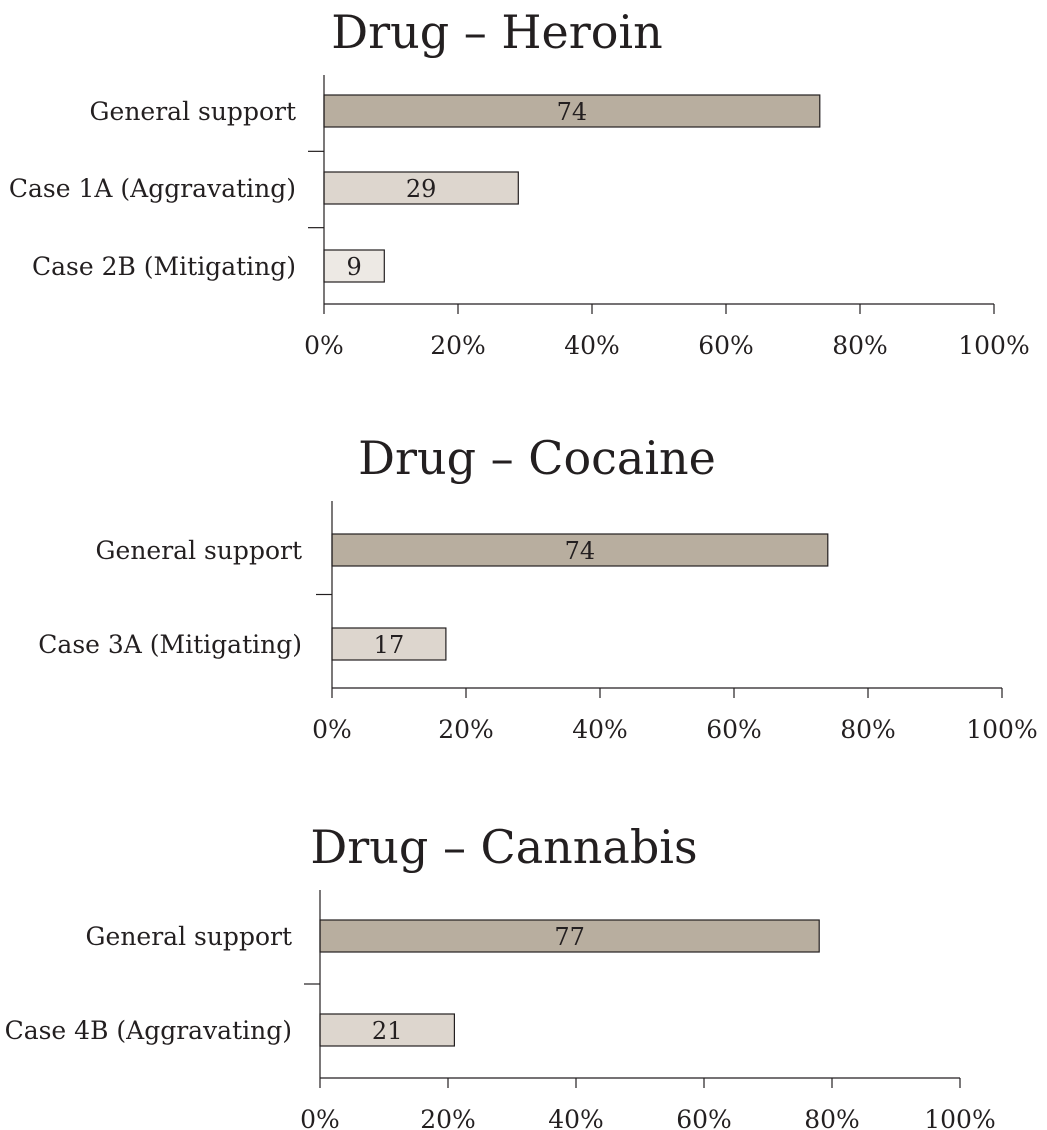 Image resolution: width=1047 pixels, height=1130 pixels. I want to click on chart-title: Drug – Cocaine, so click(537, 458).